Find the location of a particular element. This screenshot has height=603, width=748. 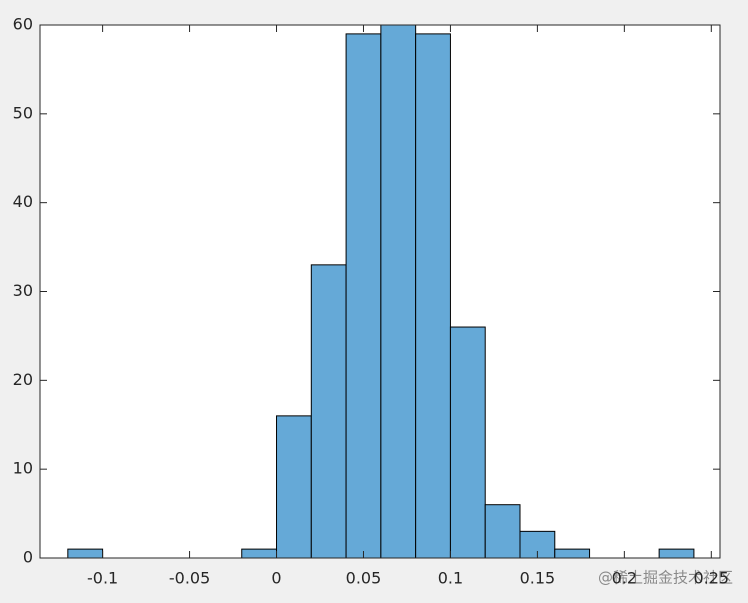

x-tick-label: 0.25 is located at coordinates (711, 578).